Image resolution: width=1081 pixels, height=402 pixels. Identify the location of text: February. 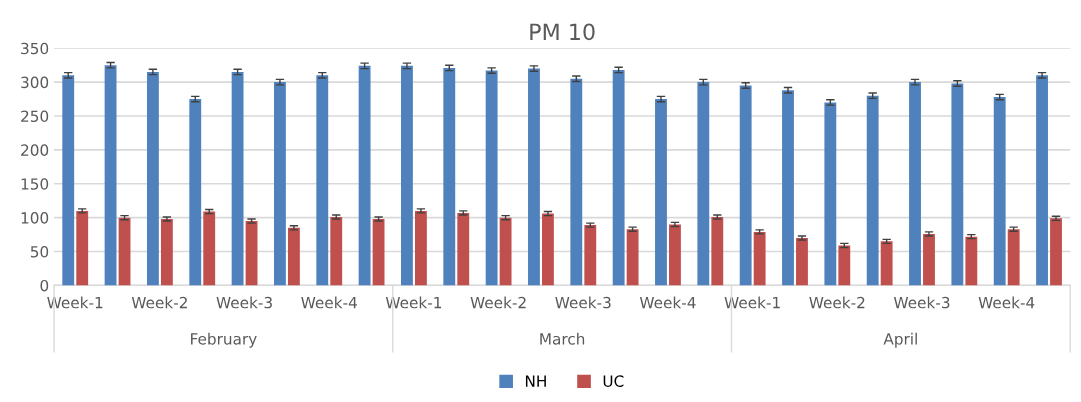
(224, 340).